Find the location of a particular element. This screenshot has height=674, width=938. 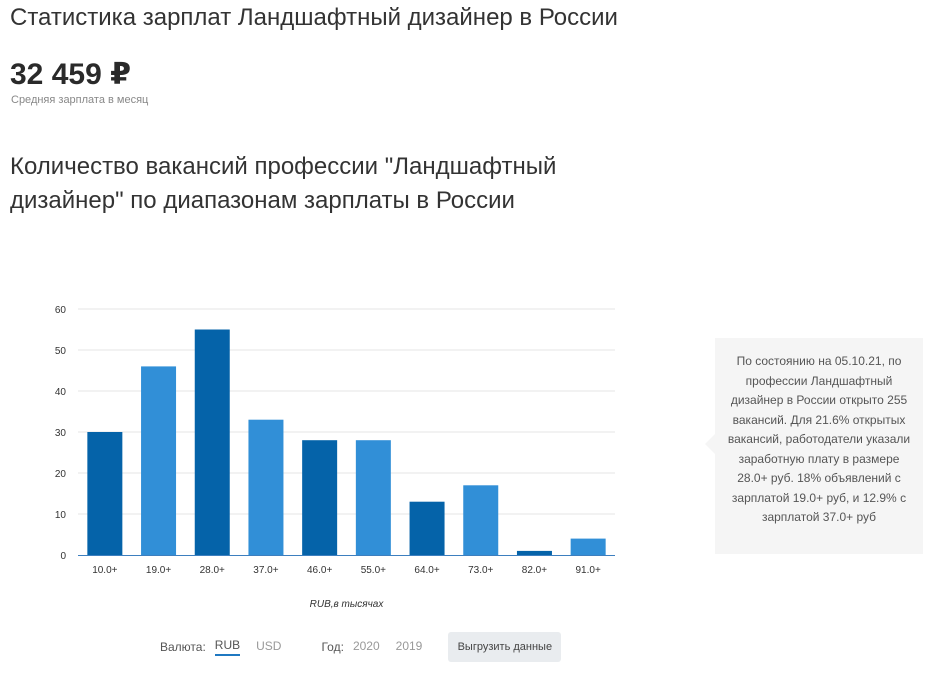

x-tick-label: 28.0+ is located at coordinates (212, 570).